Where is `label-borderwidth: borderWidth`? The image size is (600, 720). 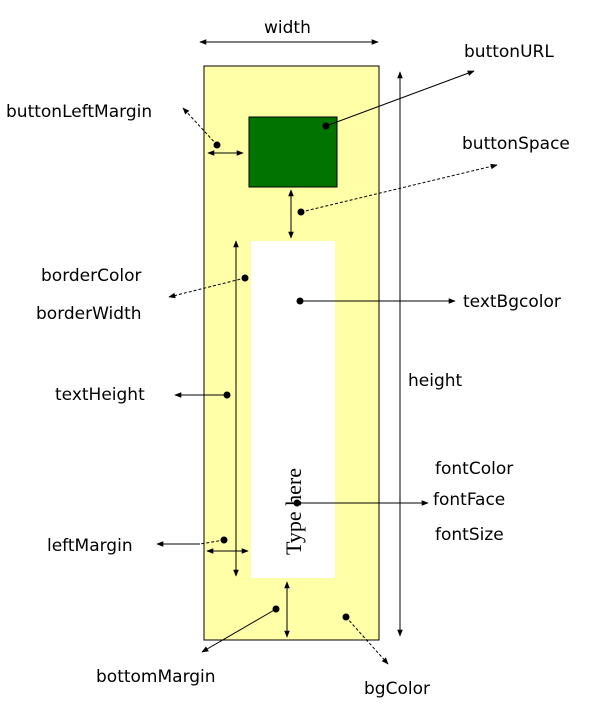 label-borderwidth: borderWidth is located at coordinates (89, 314).